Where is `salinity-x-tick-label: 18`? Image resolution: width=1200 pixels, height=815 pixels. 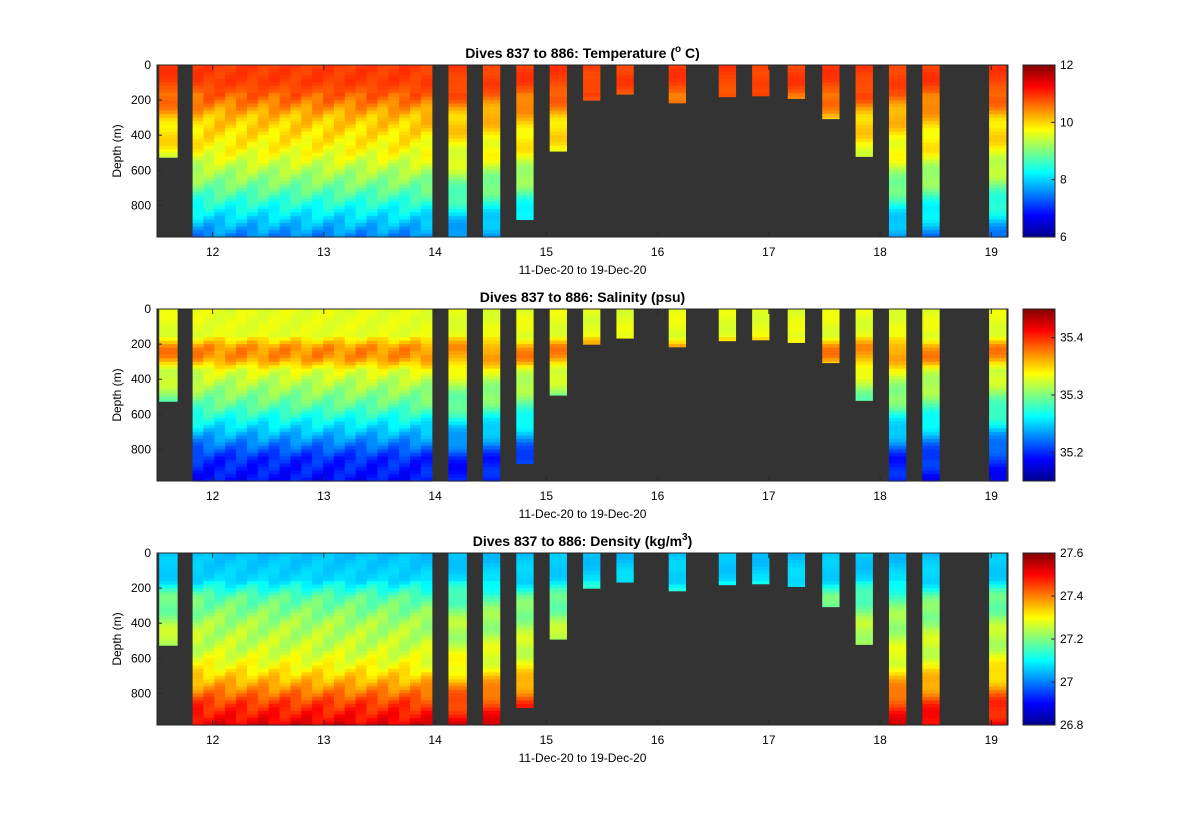 salinity-x-tick-label: 18 is located at coordinates (880, 496).